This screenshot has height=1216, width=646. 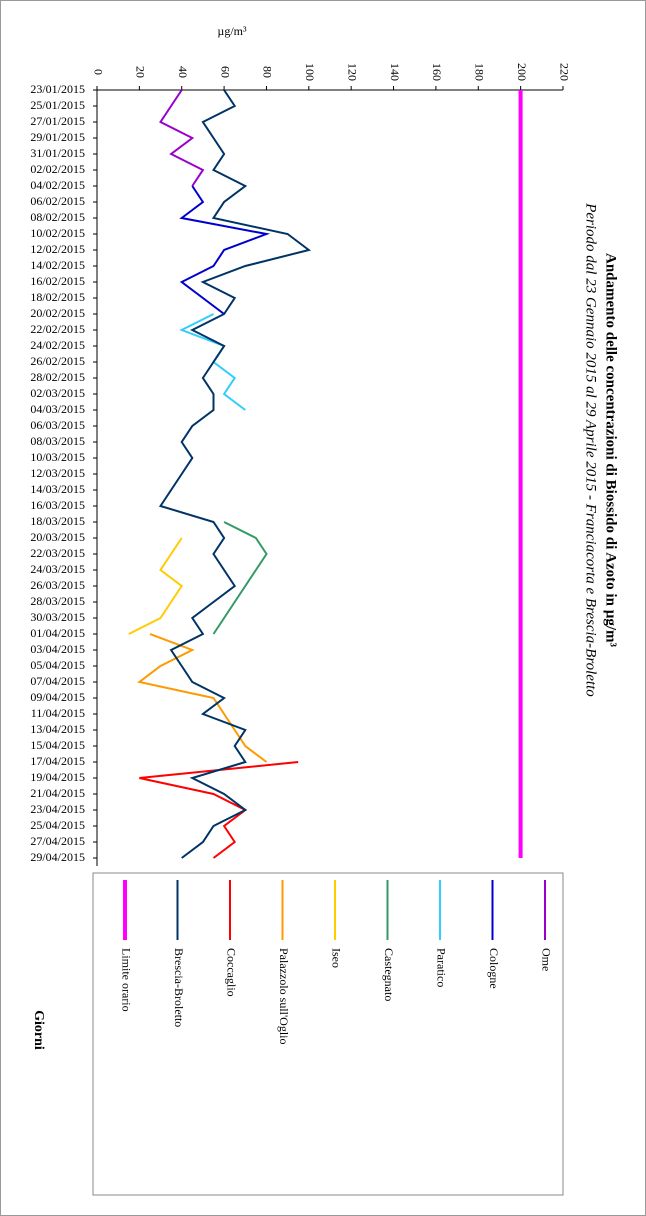 I want to click on x-tick-label: 03/04/2015, so click(x=57, y=649).